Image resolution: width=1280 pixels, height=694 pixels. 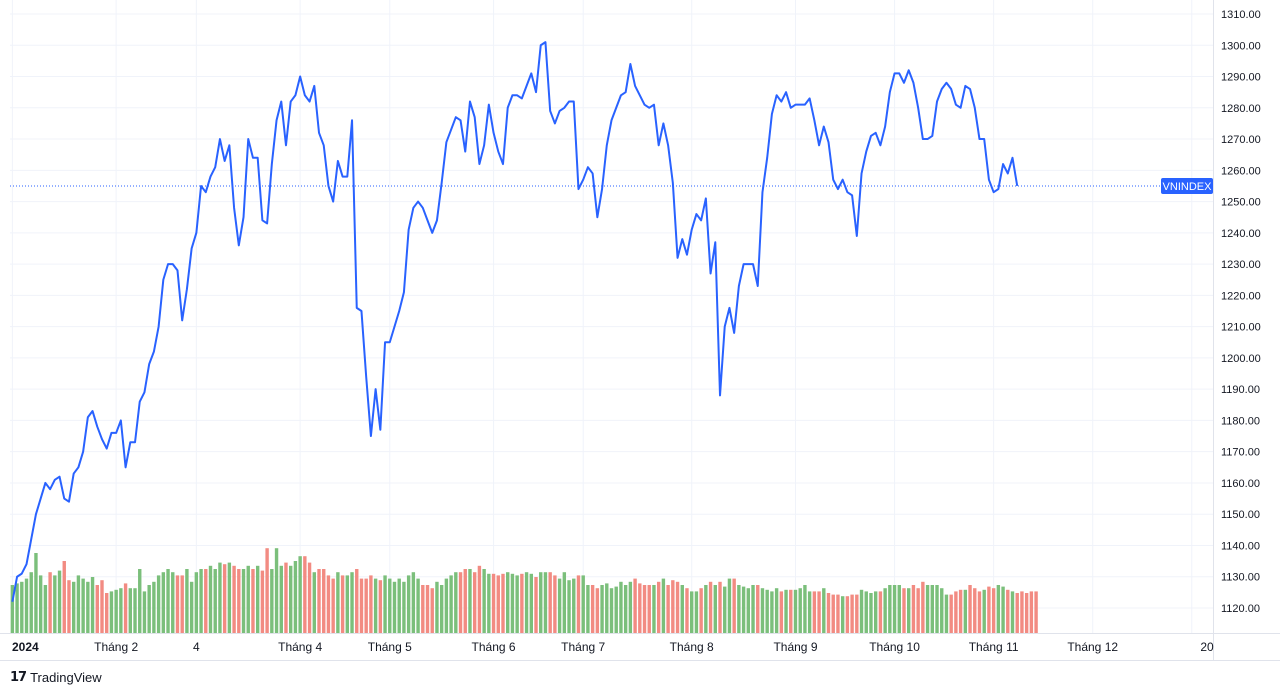 I want to click on y-tick-label: 1290.00, so click(x=1241, y=78).